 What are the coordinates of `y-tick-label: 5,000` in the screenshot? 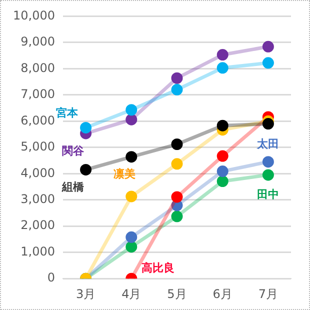 It's located at (37, 147).